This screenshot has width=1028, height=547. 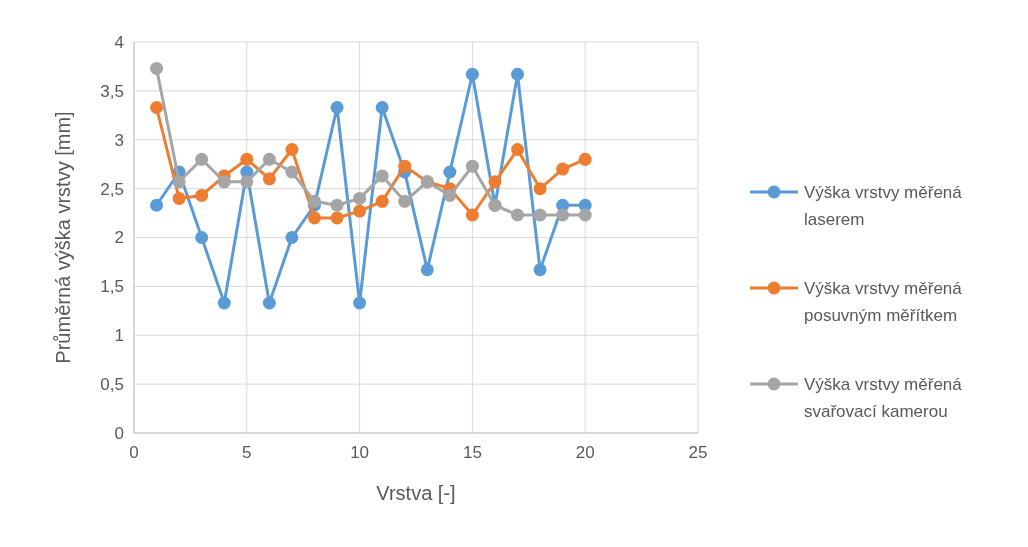 I want to click on x-tick-label: 5, so click(x=247, y=452).